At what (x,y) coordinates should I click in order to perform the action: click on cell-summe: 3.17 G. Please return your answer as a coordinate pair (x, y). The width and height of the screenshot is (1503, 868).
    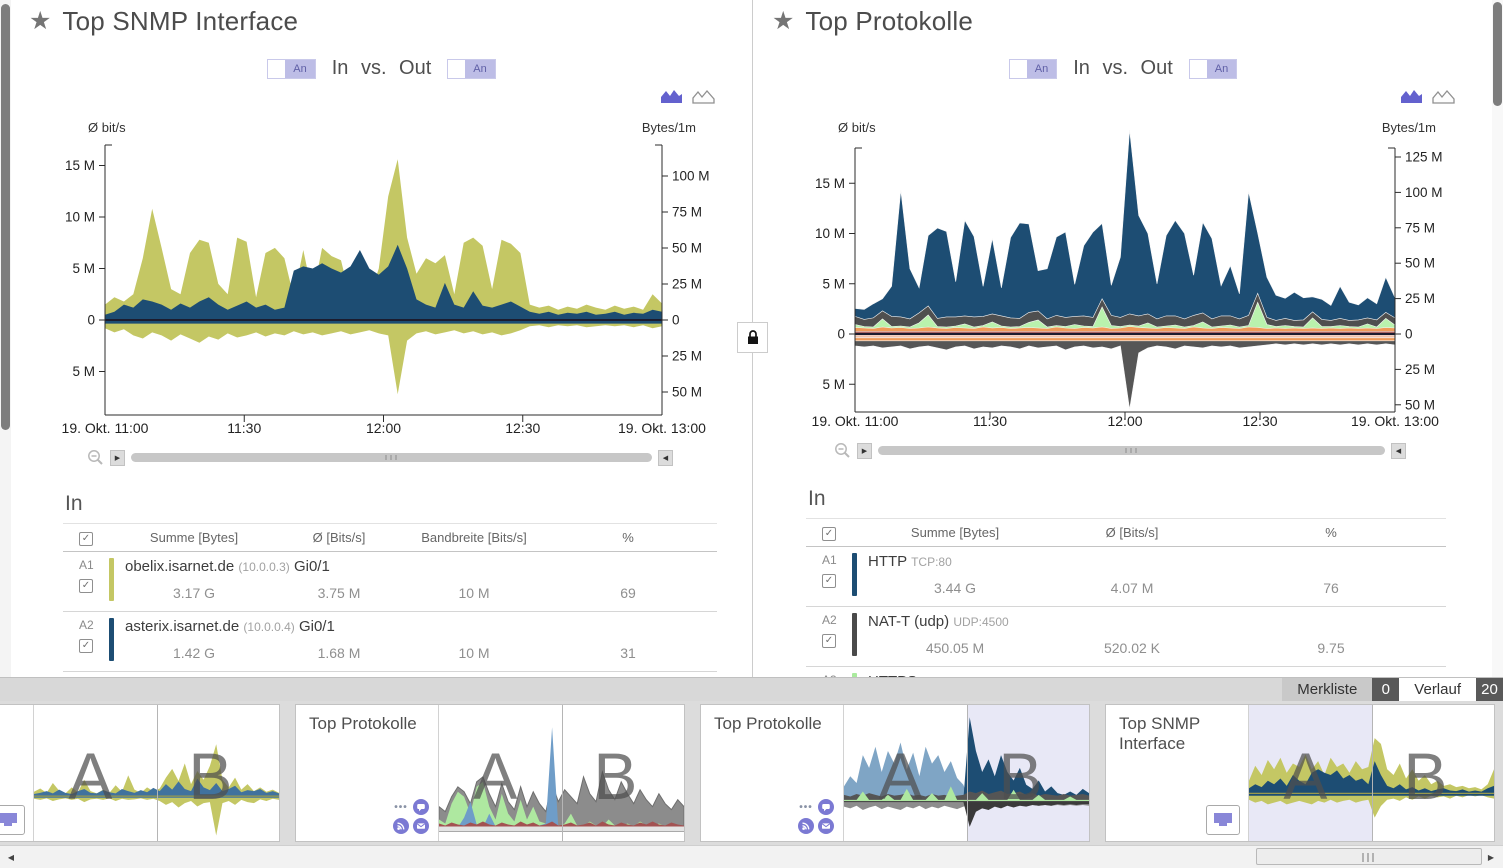
    Looking at the image, I should click on (194, 593).